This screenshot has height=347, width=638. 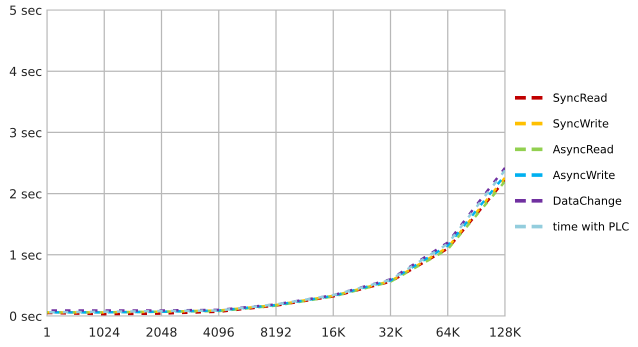 What do you see at coordinates (506, 332) in the screenshot?
I see `x-tick-label: 128K` at bounding box center [506, 332].